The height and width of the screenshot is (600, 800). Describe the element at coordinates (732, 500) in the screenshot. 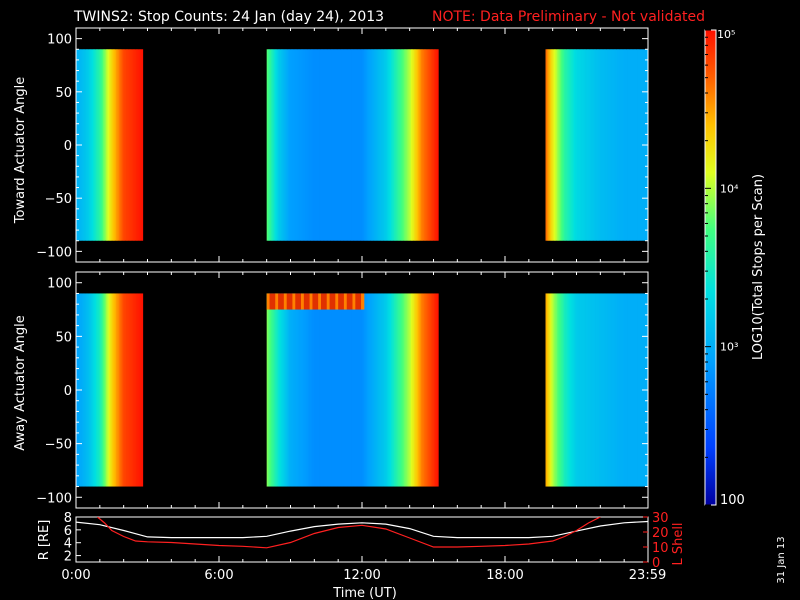

I see `colorbar-tick-label: 100` at that location.